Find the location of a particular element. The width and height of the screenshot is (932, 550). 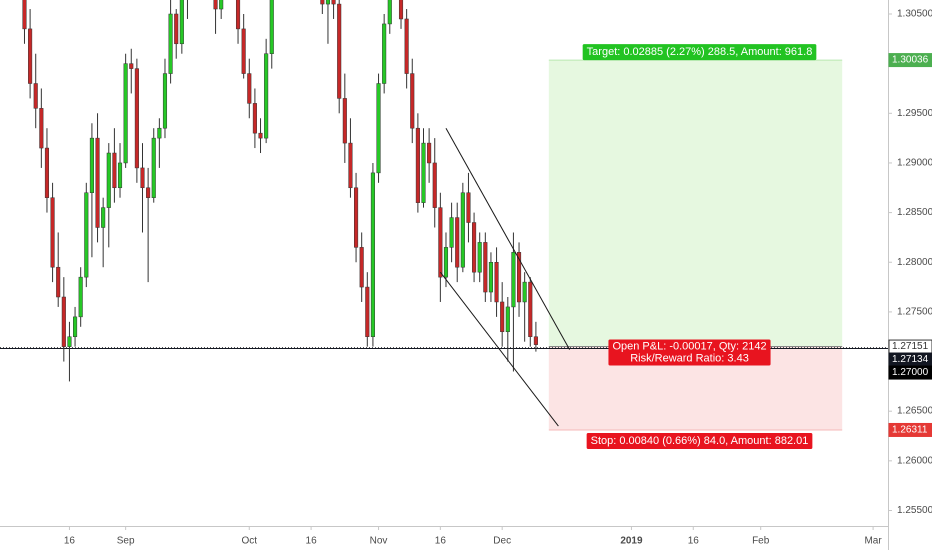

price-tick-label: 1.29500 is located at coordinates (914, 113).